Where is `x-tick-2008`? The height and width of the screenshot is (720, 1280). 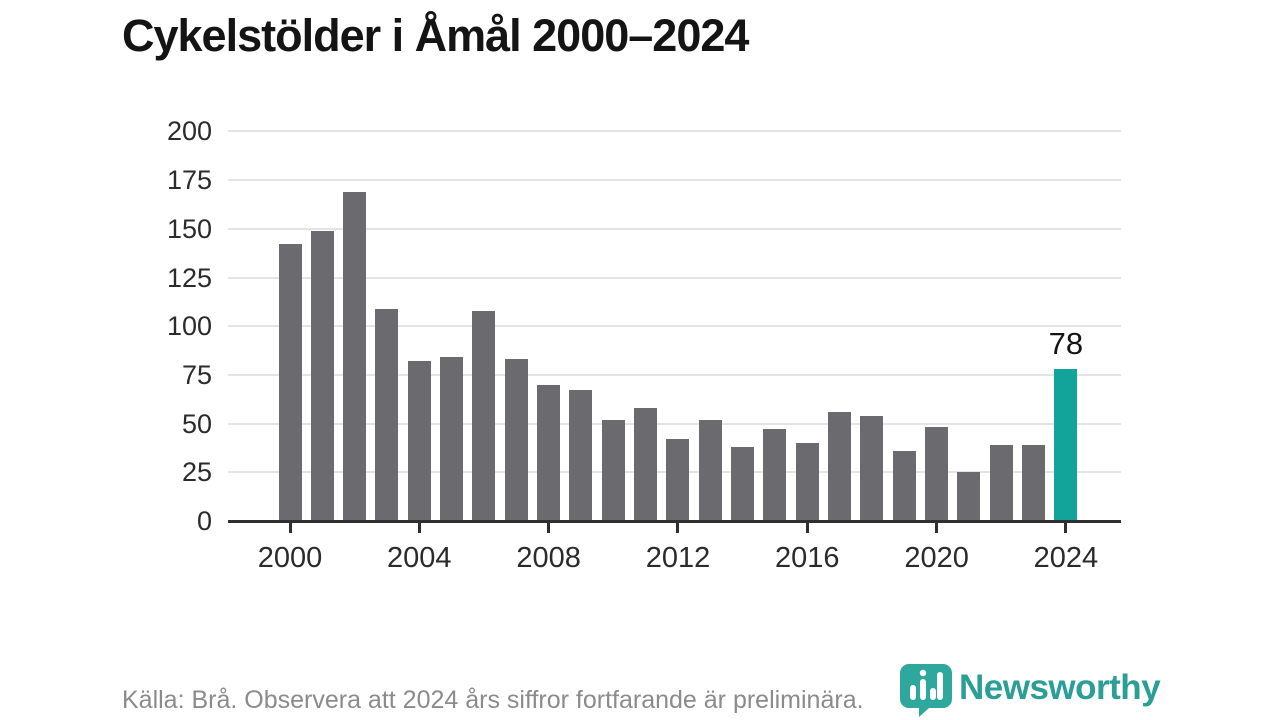
x-tick-2008 is located at coordinates (549, 528).